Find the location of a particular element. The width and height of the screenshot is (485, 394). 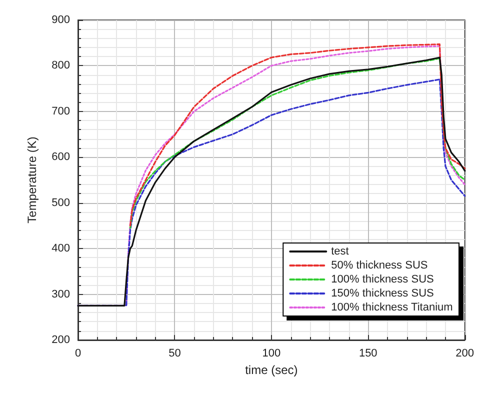

x-tick-label: 200 is located at coordinates (465, 354).